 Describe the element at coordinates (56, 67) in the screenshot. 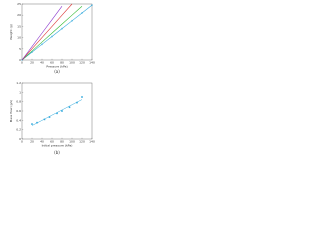

I see `x-axis-label: Pressure (kPa)` at that location.